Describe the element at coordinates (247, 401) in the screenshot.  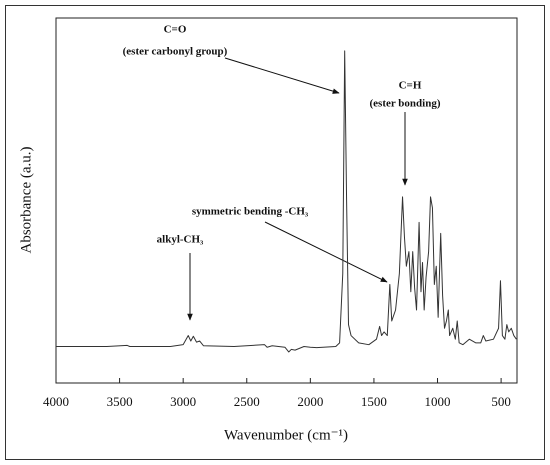
I see `x-tick-label: 2500` at that location.